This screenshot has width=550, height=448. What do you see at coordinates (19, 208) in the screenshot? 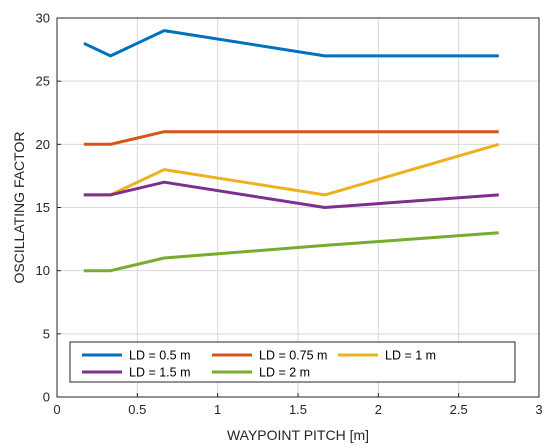
I see `y-axis-label: OSCILLATING FACTOR` at bounding box center [19, 208].